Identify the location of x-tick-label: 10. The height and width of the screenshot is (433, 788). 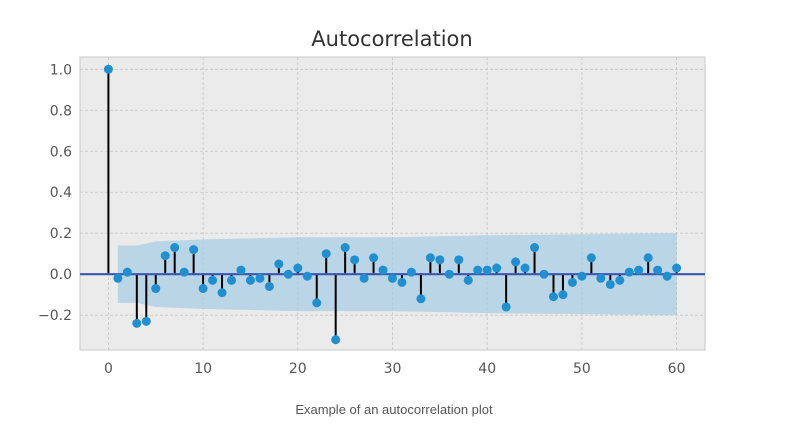
(203, 369).